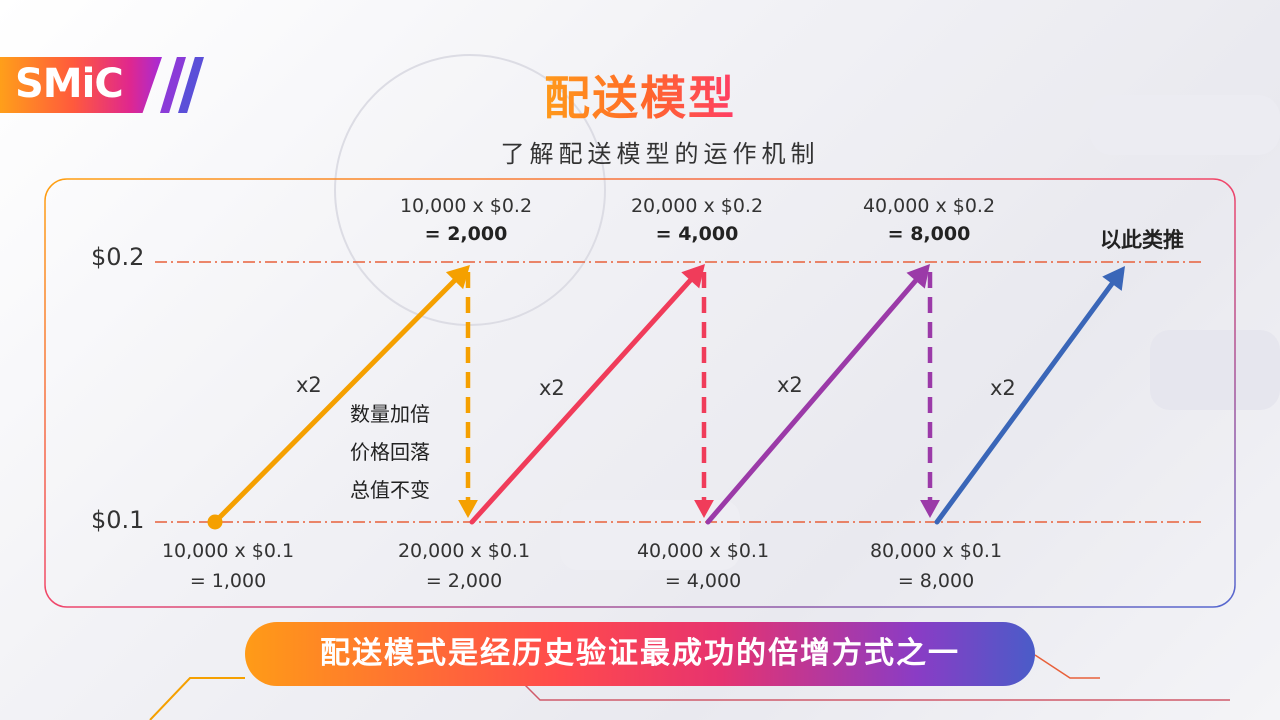 The width and height of the screenshot is (1280, 720). Describe the element at coordinates (466, 234) in the screenshot. I see `top-label-result: = 2,000` at that location.